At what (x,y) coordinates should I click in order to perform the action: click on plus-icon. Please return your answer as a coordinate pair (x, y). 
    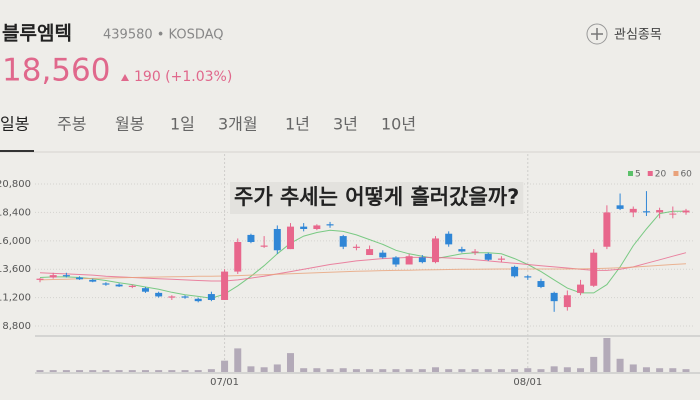
    Looking at the image, I should click on (597, 34).